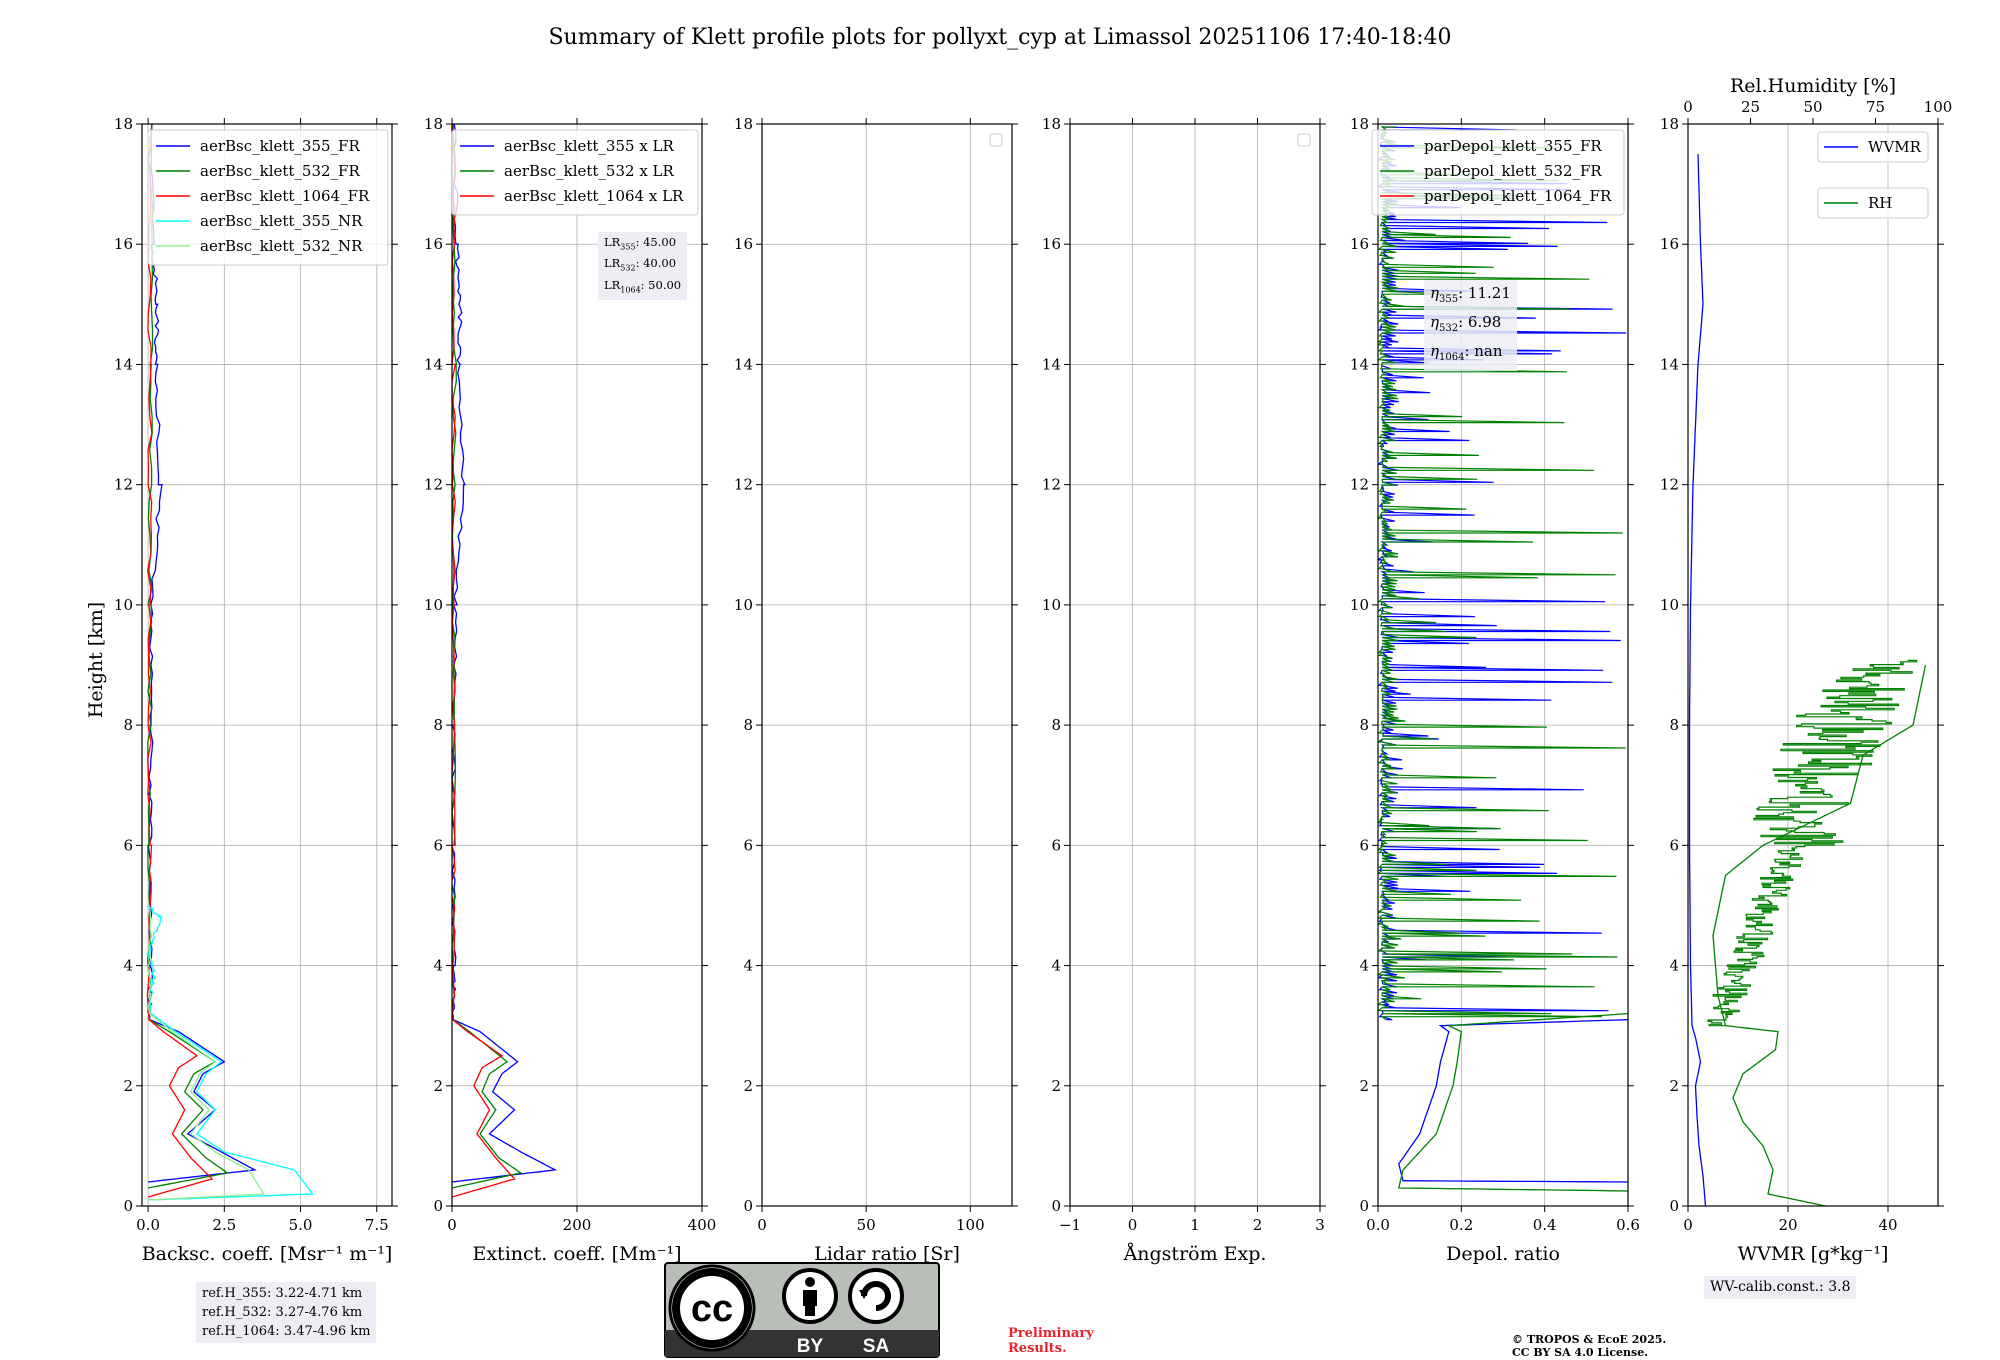 Image resolution: width=2000 pixels, height=1360 pixels. What do you see at coordinates (876, 1346) in the screenshot?
I see `cc-sa-label: SA` at bounding box center [876, 1346].